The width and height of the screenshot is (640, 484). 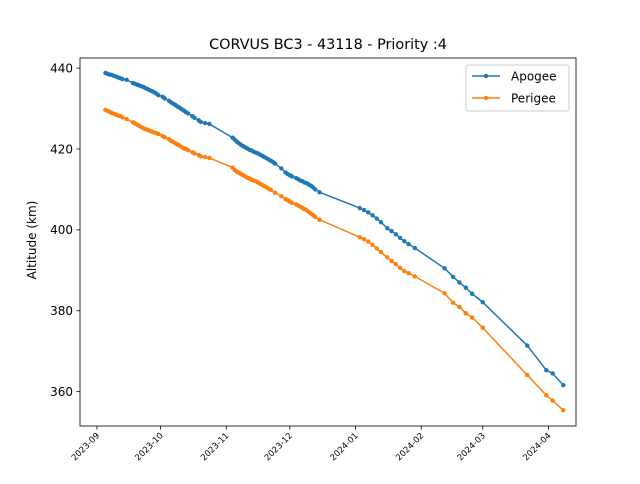 What do you see at coordinates (61, 68) in the screenshot?
I see `y-tick-label: 440` at bounding box center [61, 68].